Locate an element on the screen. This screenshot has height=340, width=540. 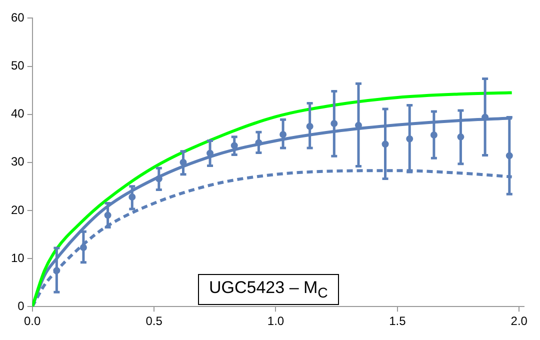
y-tick-label: 30 is located at coordinates (17, 161).